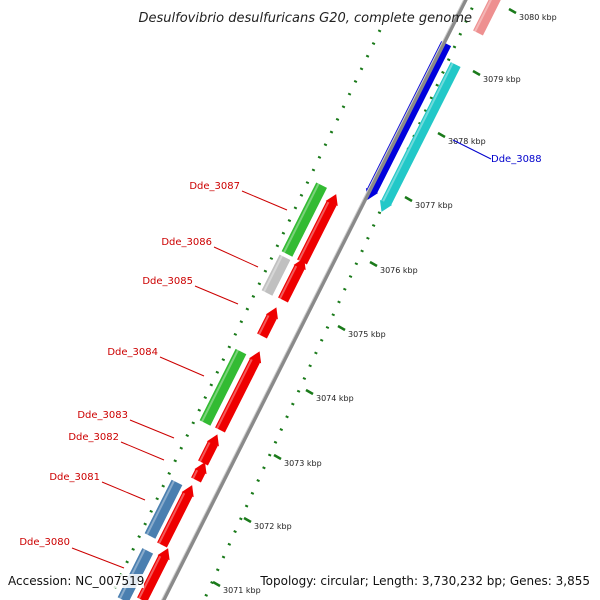 This screenshot has height=600, width=600. I want to click on gene-label: Dde_3082, so click(93, 437).